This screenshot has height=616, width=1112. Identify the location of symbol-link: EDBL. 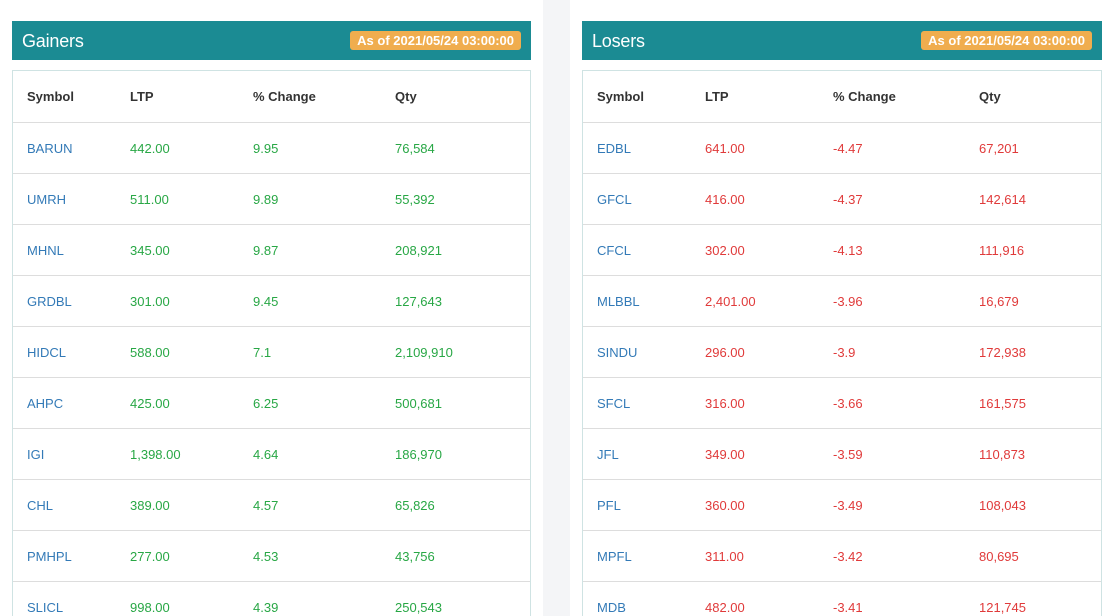
(644, 148).